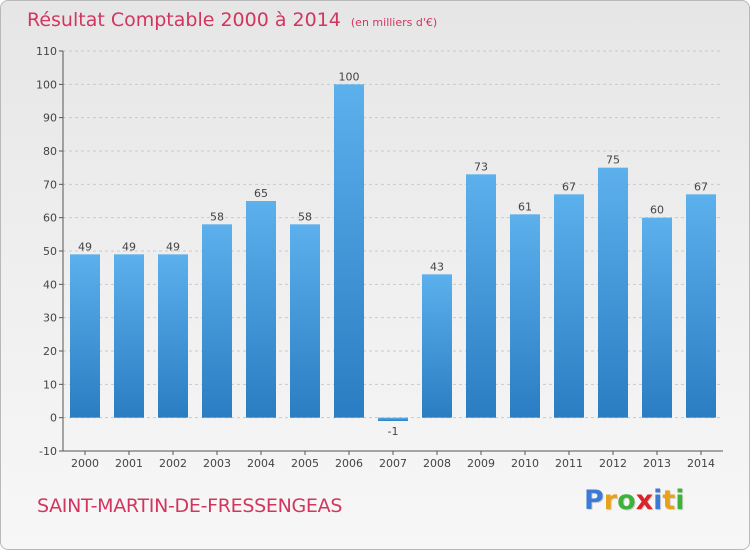  I want to click on data-label: 43, so click(437, 266).